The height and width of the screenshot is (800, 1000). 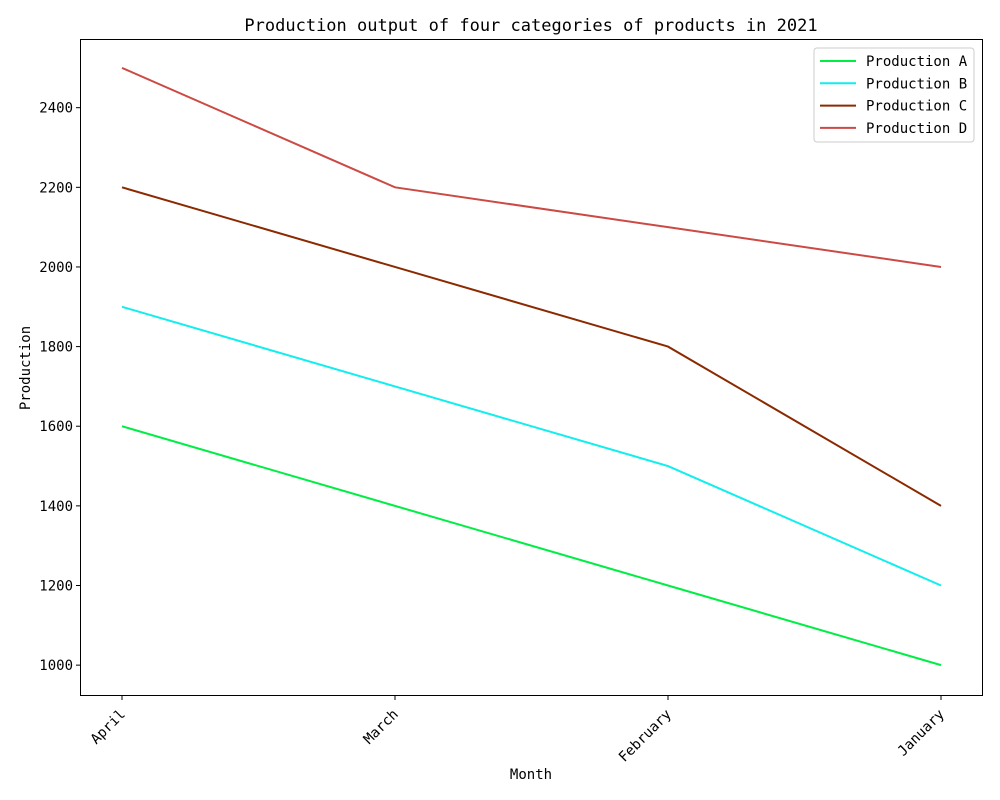 I want to click on legend-label: Production A, so click(x=917, y=62).